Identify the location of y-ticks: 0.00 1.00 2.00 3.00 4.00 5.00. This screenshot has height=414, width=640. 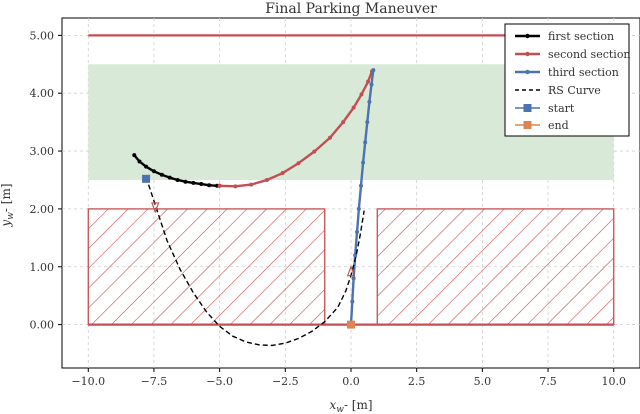
(46, 180).